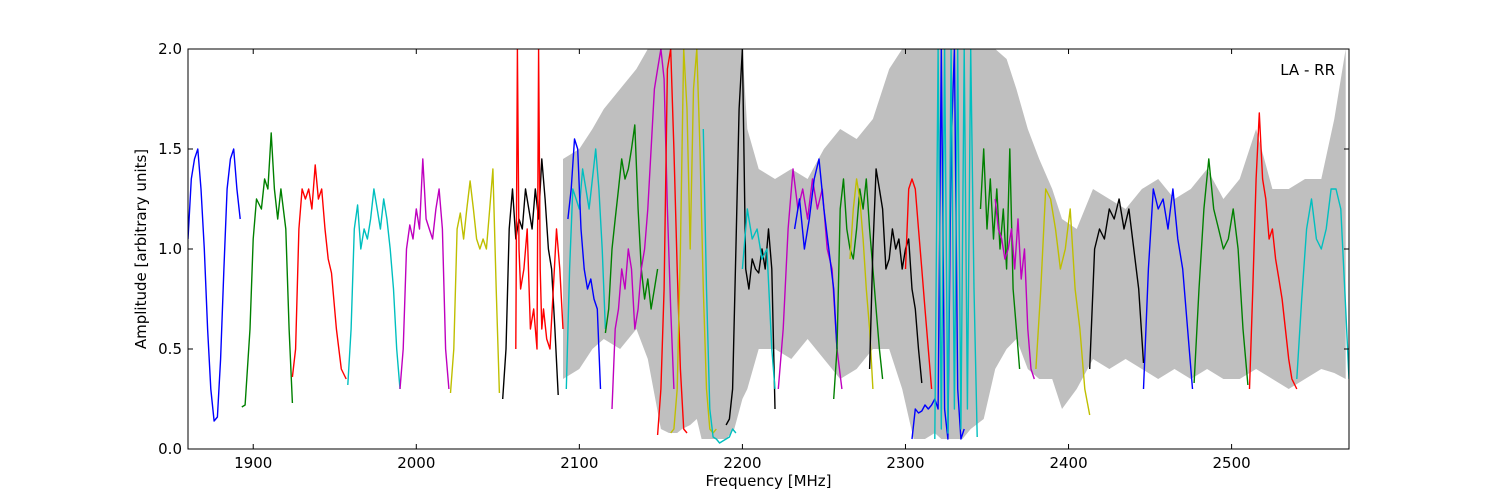 This screenshot has height=500, width=1500. I want to click on x-tick-label: 2300, so click(905, 463).